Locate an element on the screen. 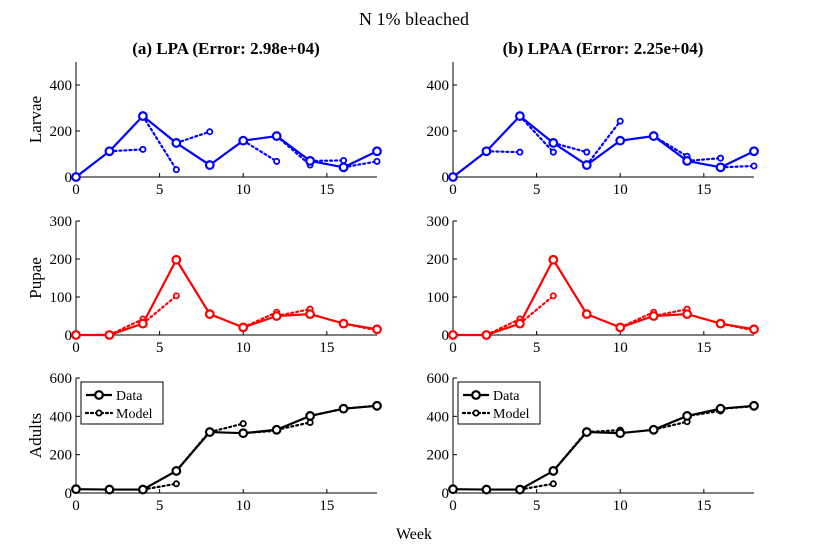  legend: Data Model is located at coordinates (499, 403).